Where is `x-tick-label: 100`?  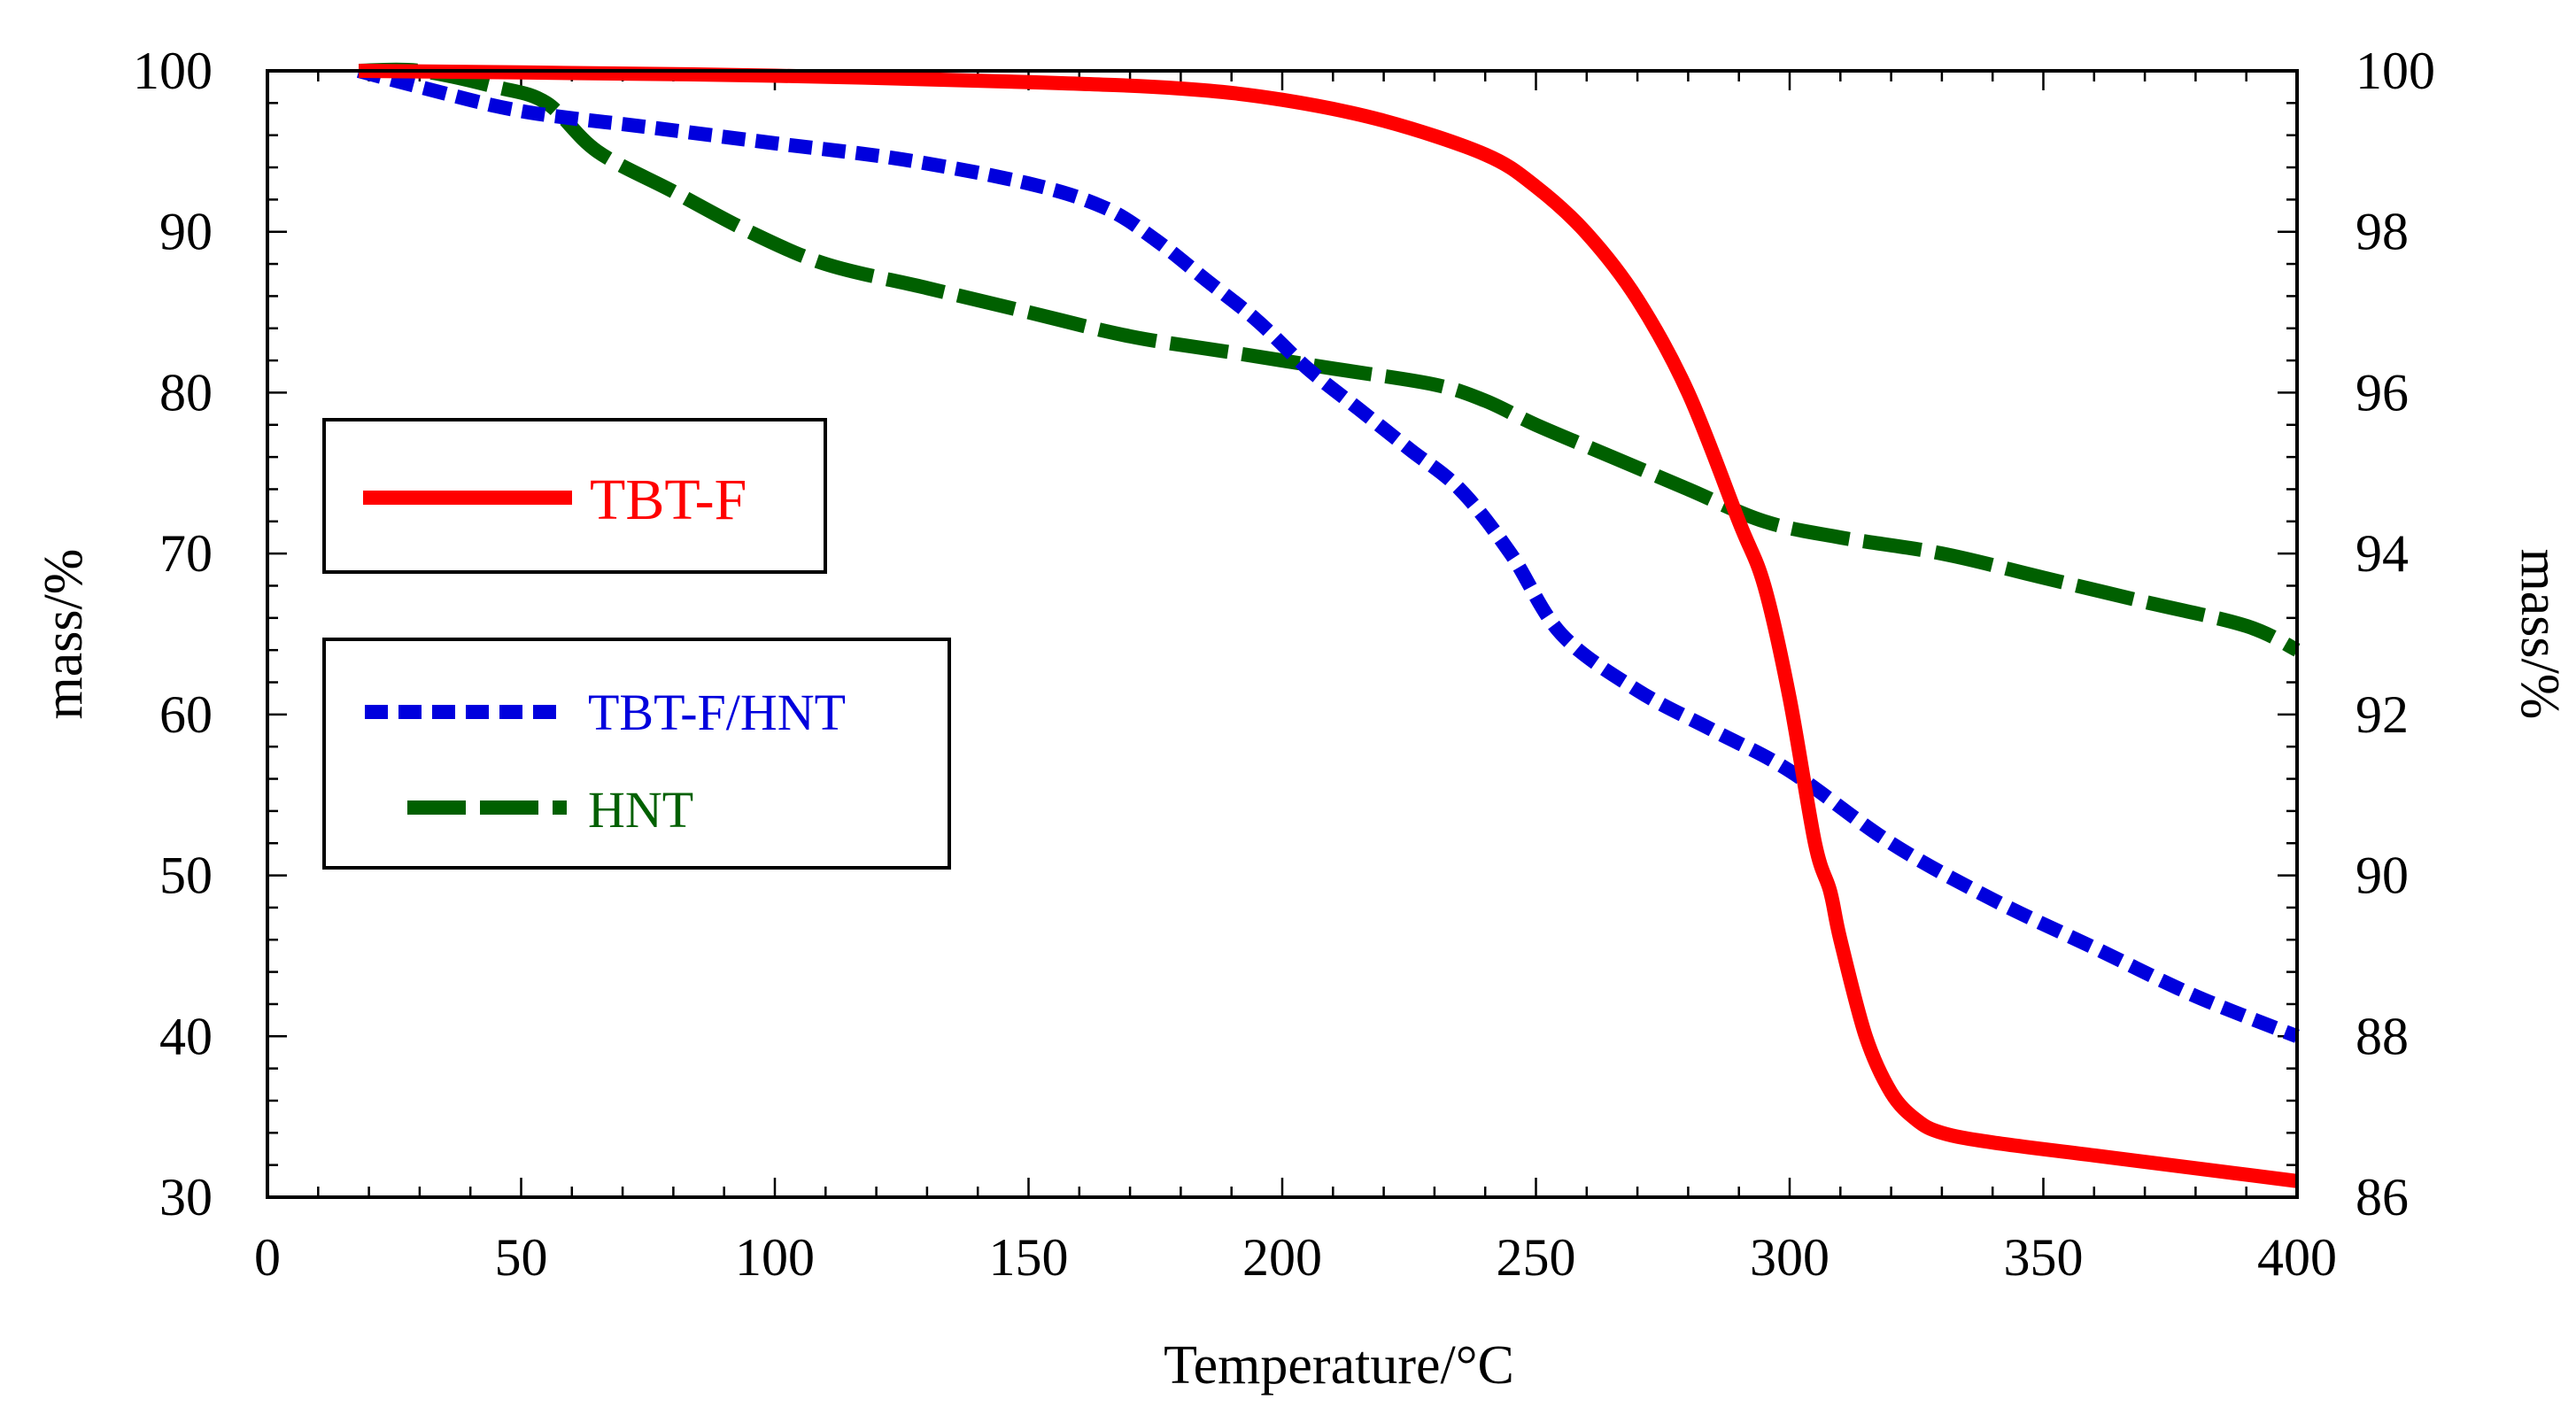 x-tick-label: 100 is located at coordinates (775, 1258).